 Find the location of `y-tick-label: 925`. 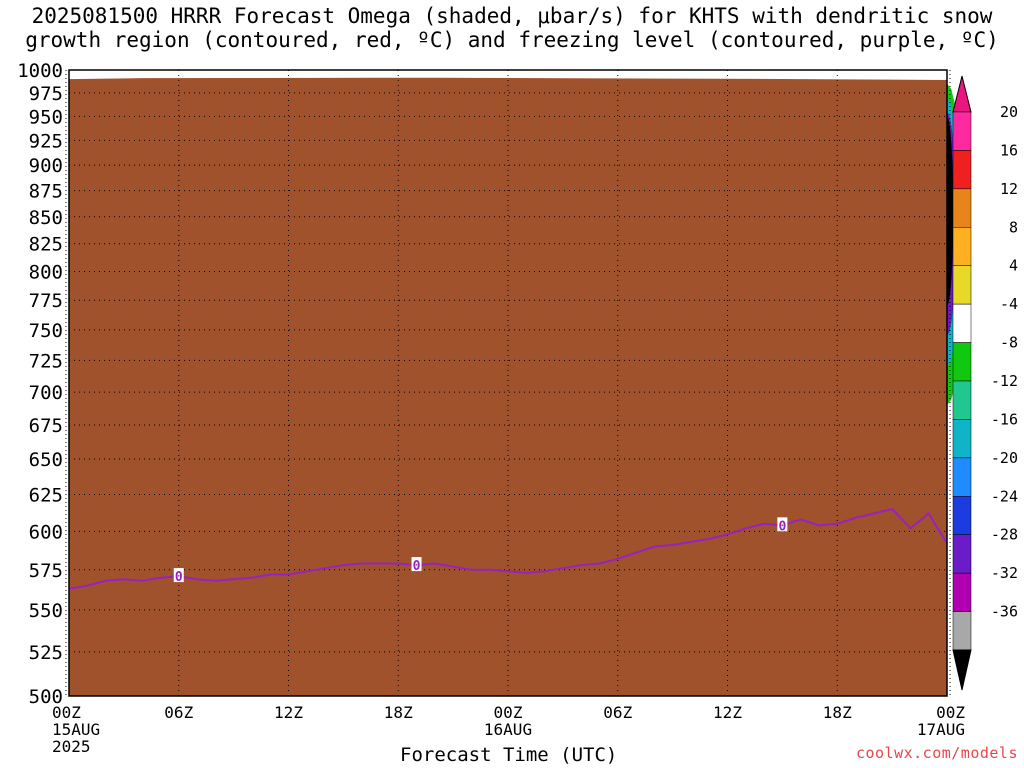

y-tick-label: 925 is located at coordinates (46, 141).